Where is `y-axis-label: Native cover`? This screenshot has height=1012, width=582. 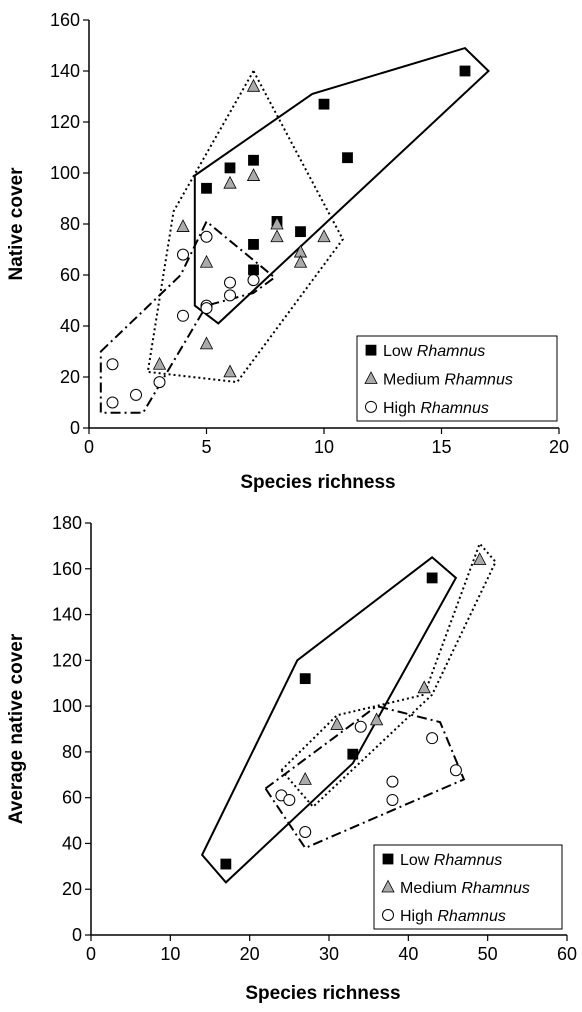
y-axis-label: Native cover is located at coordinates (16, 224).